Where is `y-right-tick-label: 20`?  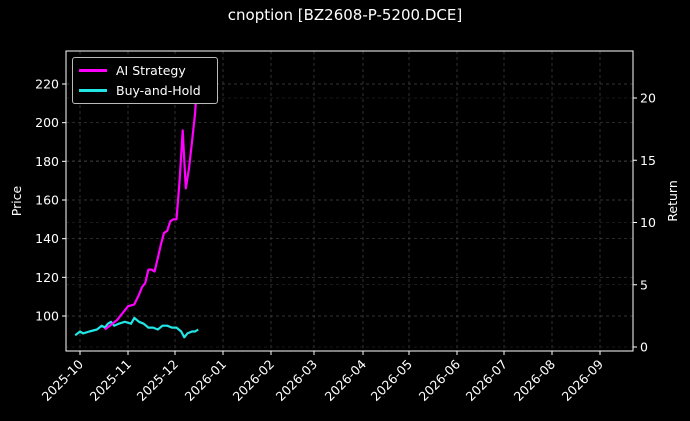 y-right-tick-label: 20 is located at coordinates (648, 98).